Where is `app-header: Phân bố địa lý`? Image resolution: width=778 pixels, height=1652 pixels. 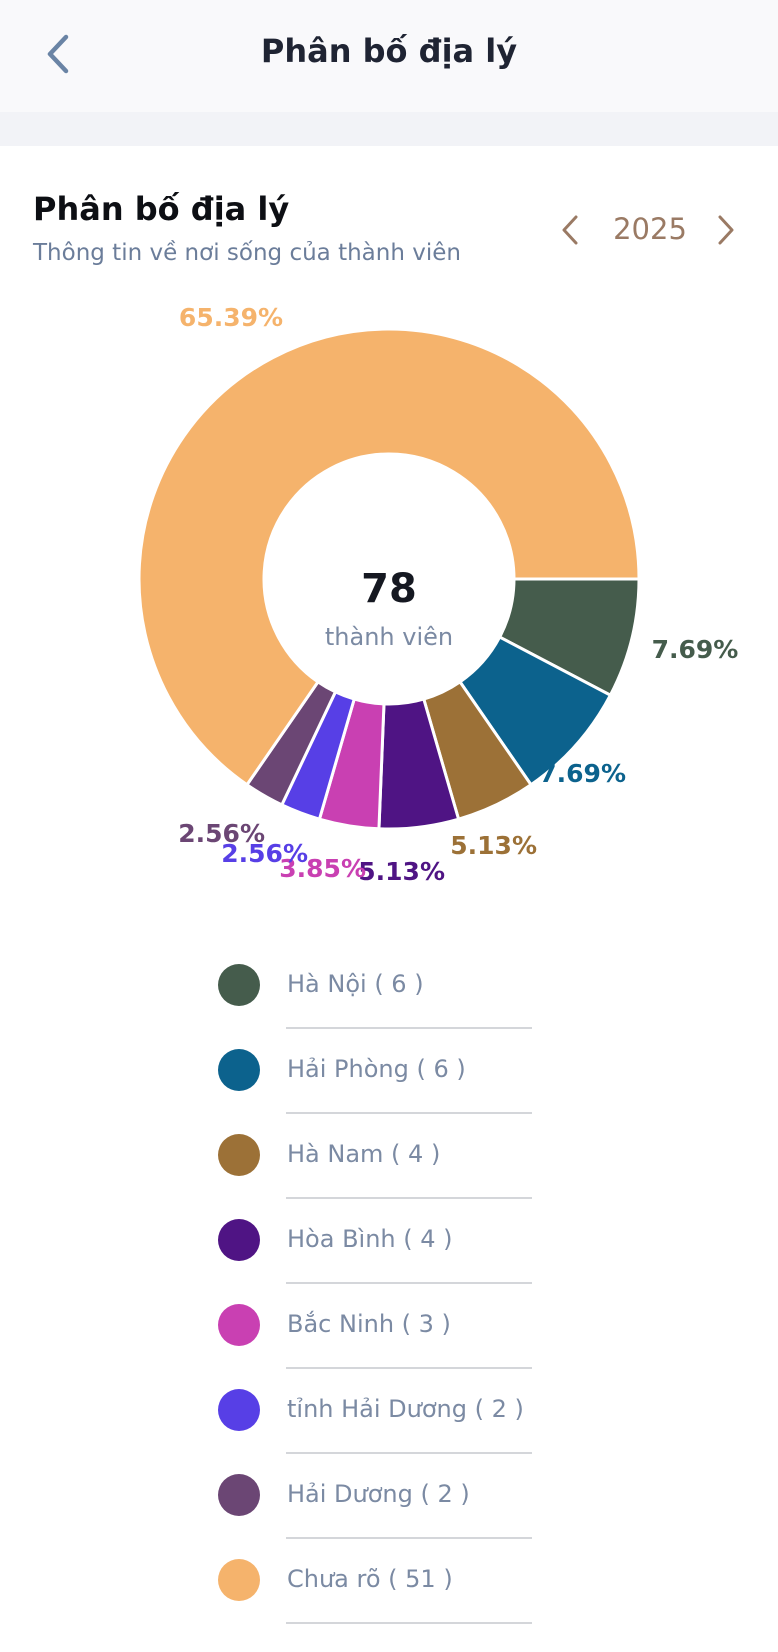 app-header: Phân bố địa lý is located at coordinates (389, 56).